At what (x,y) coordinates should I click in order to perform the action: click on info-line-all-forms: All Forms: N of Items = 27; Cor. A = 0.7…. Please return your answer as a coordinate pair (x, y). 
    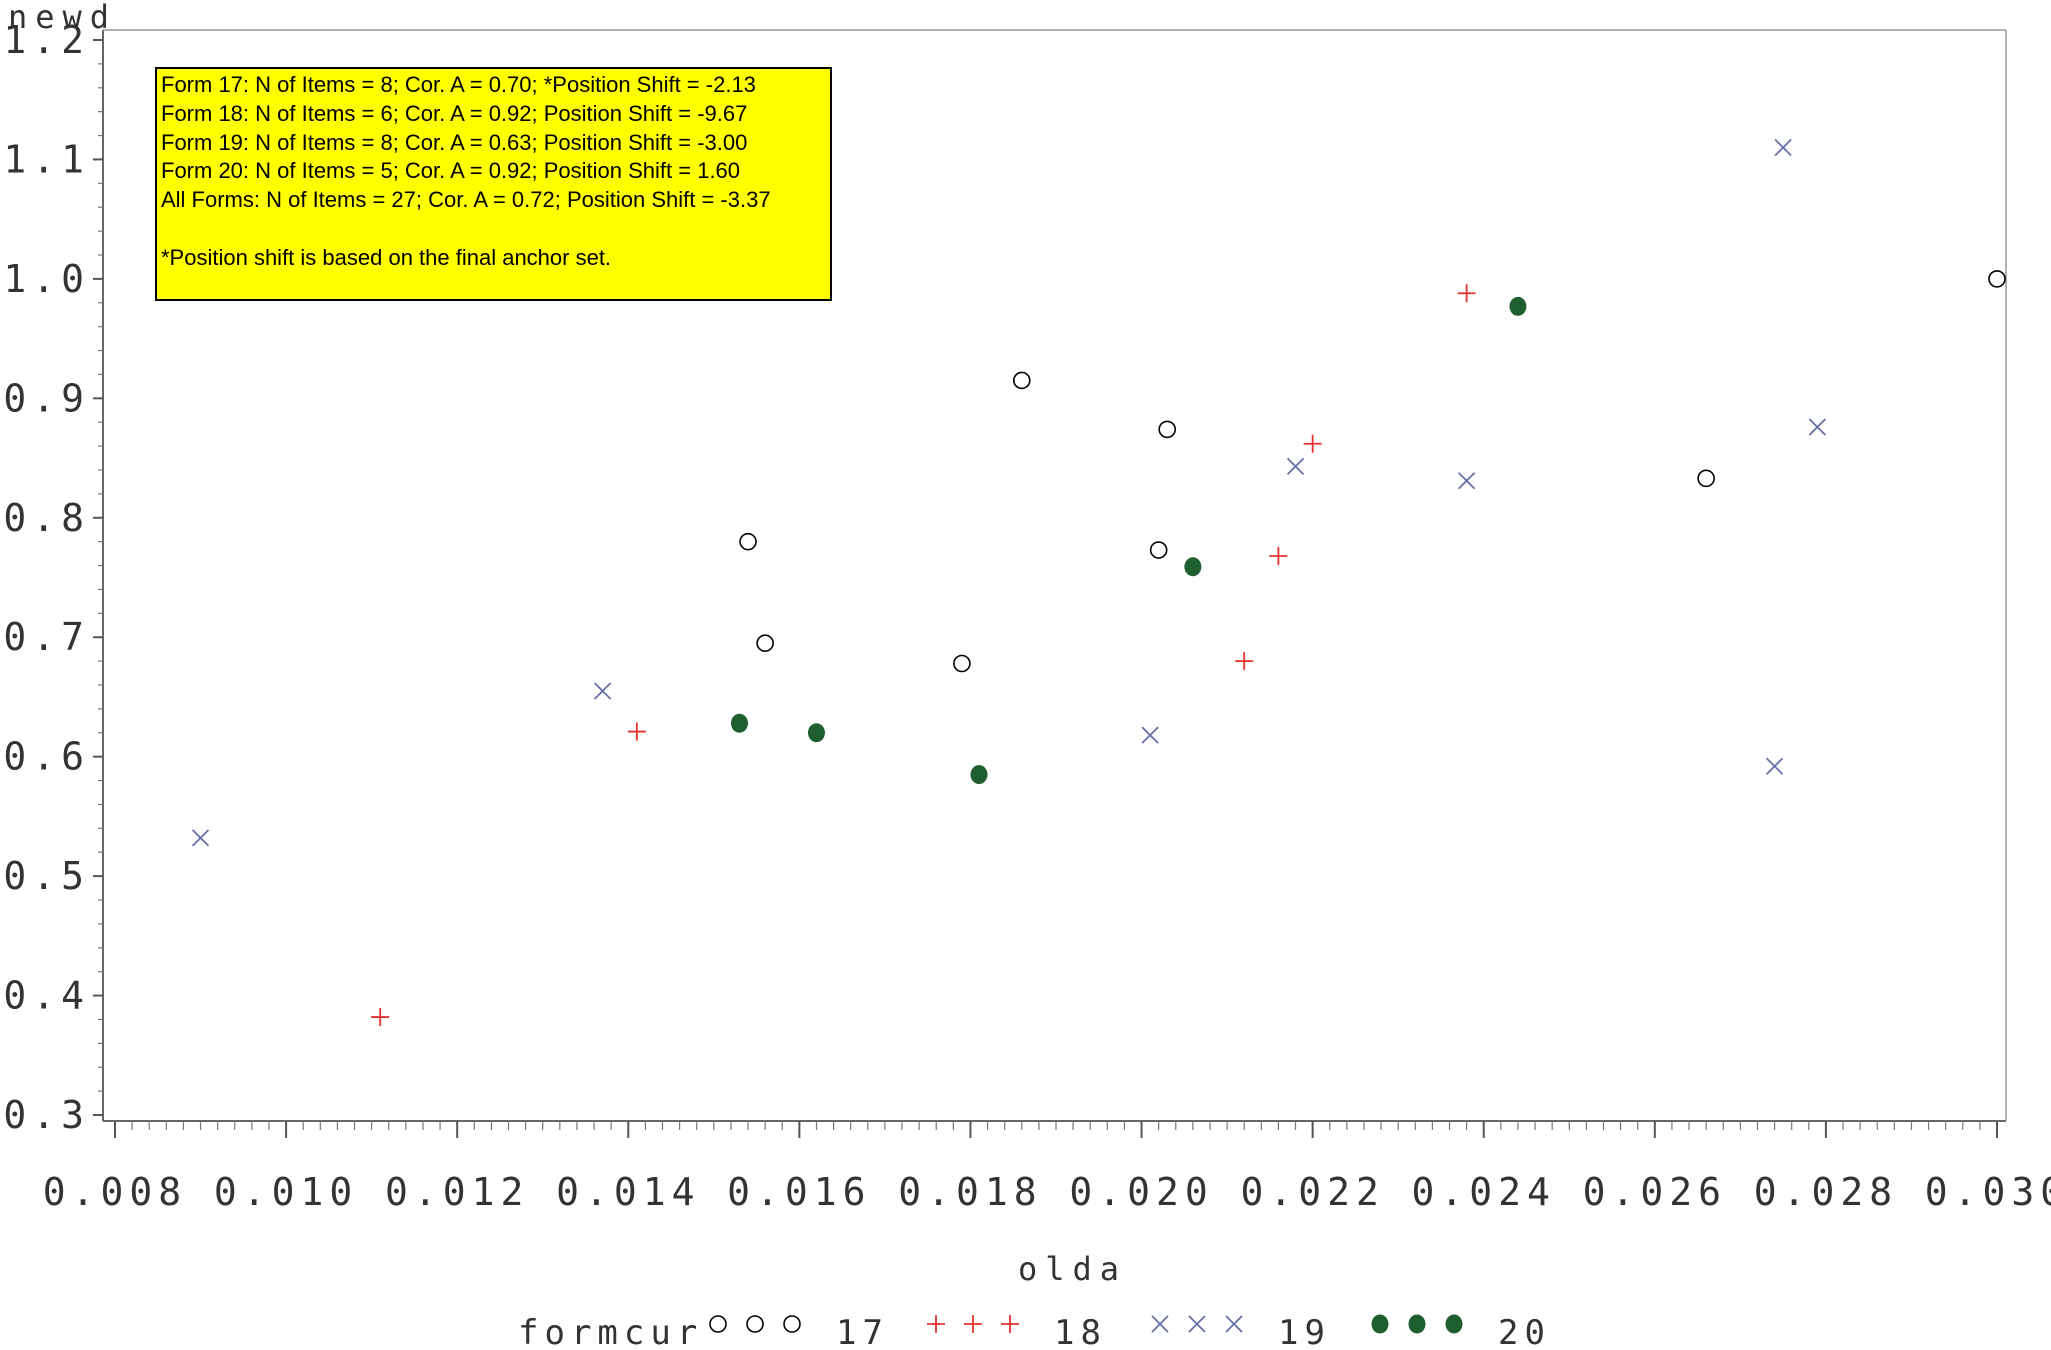
    Looking at the image, I should click on (466, 200).